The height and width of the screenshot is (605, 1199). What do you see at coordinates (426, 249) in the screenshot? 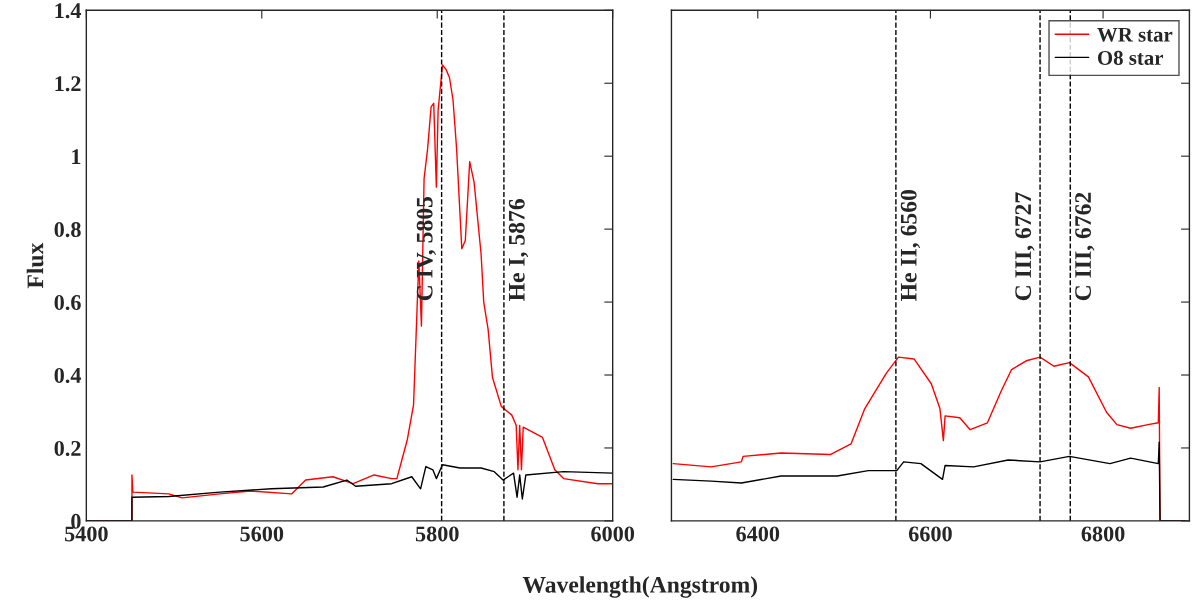
I see `ref-line-label: C IV, 5805` at bounding box center [426, 249].